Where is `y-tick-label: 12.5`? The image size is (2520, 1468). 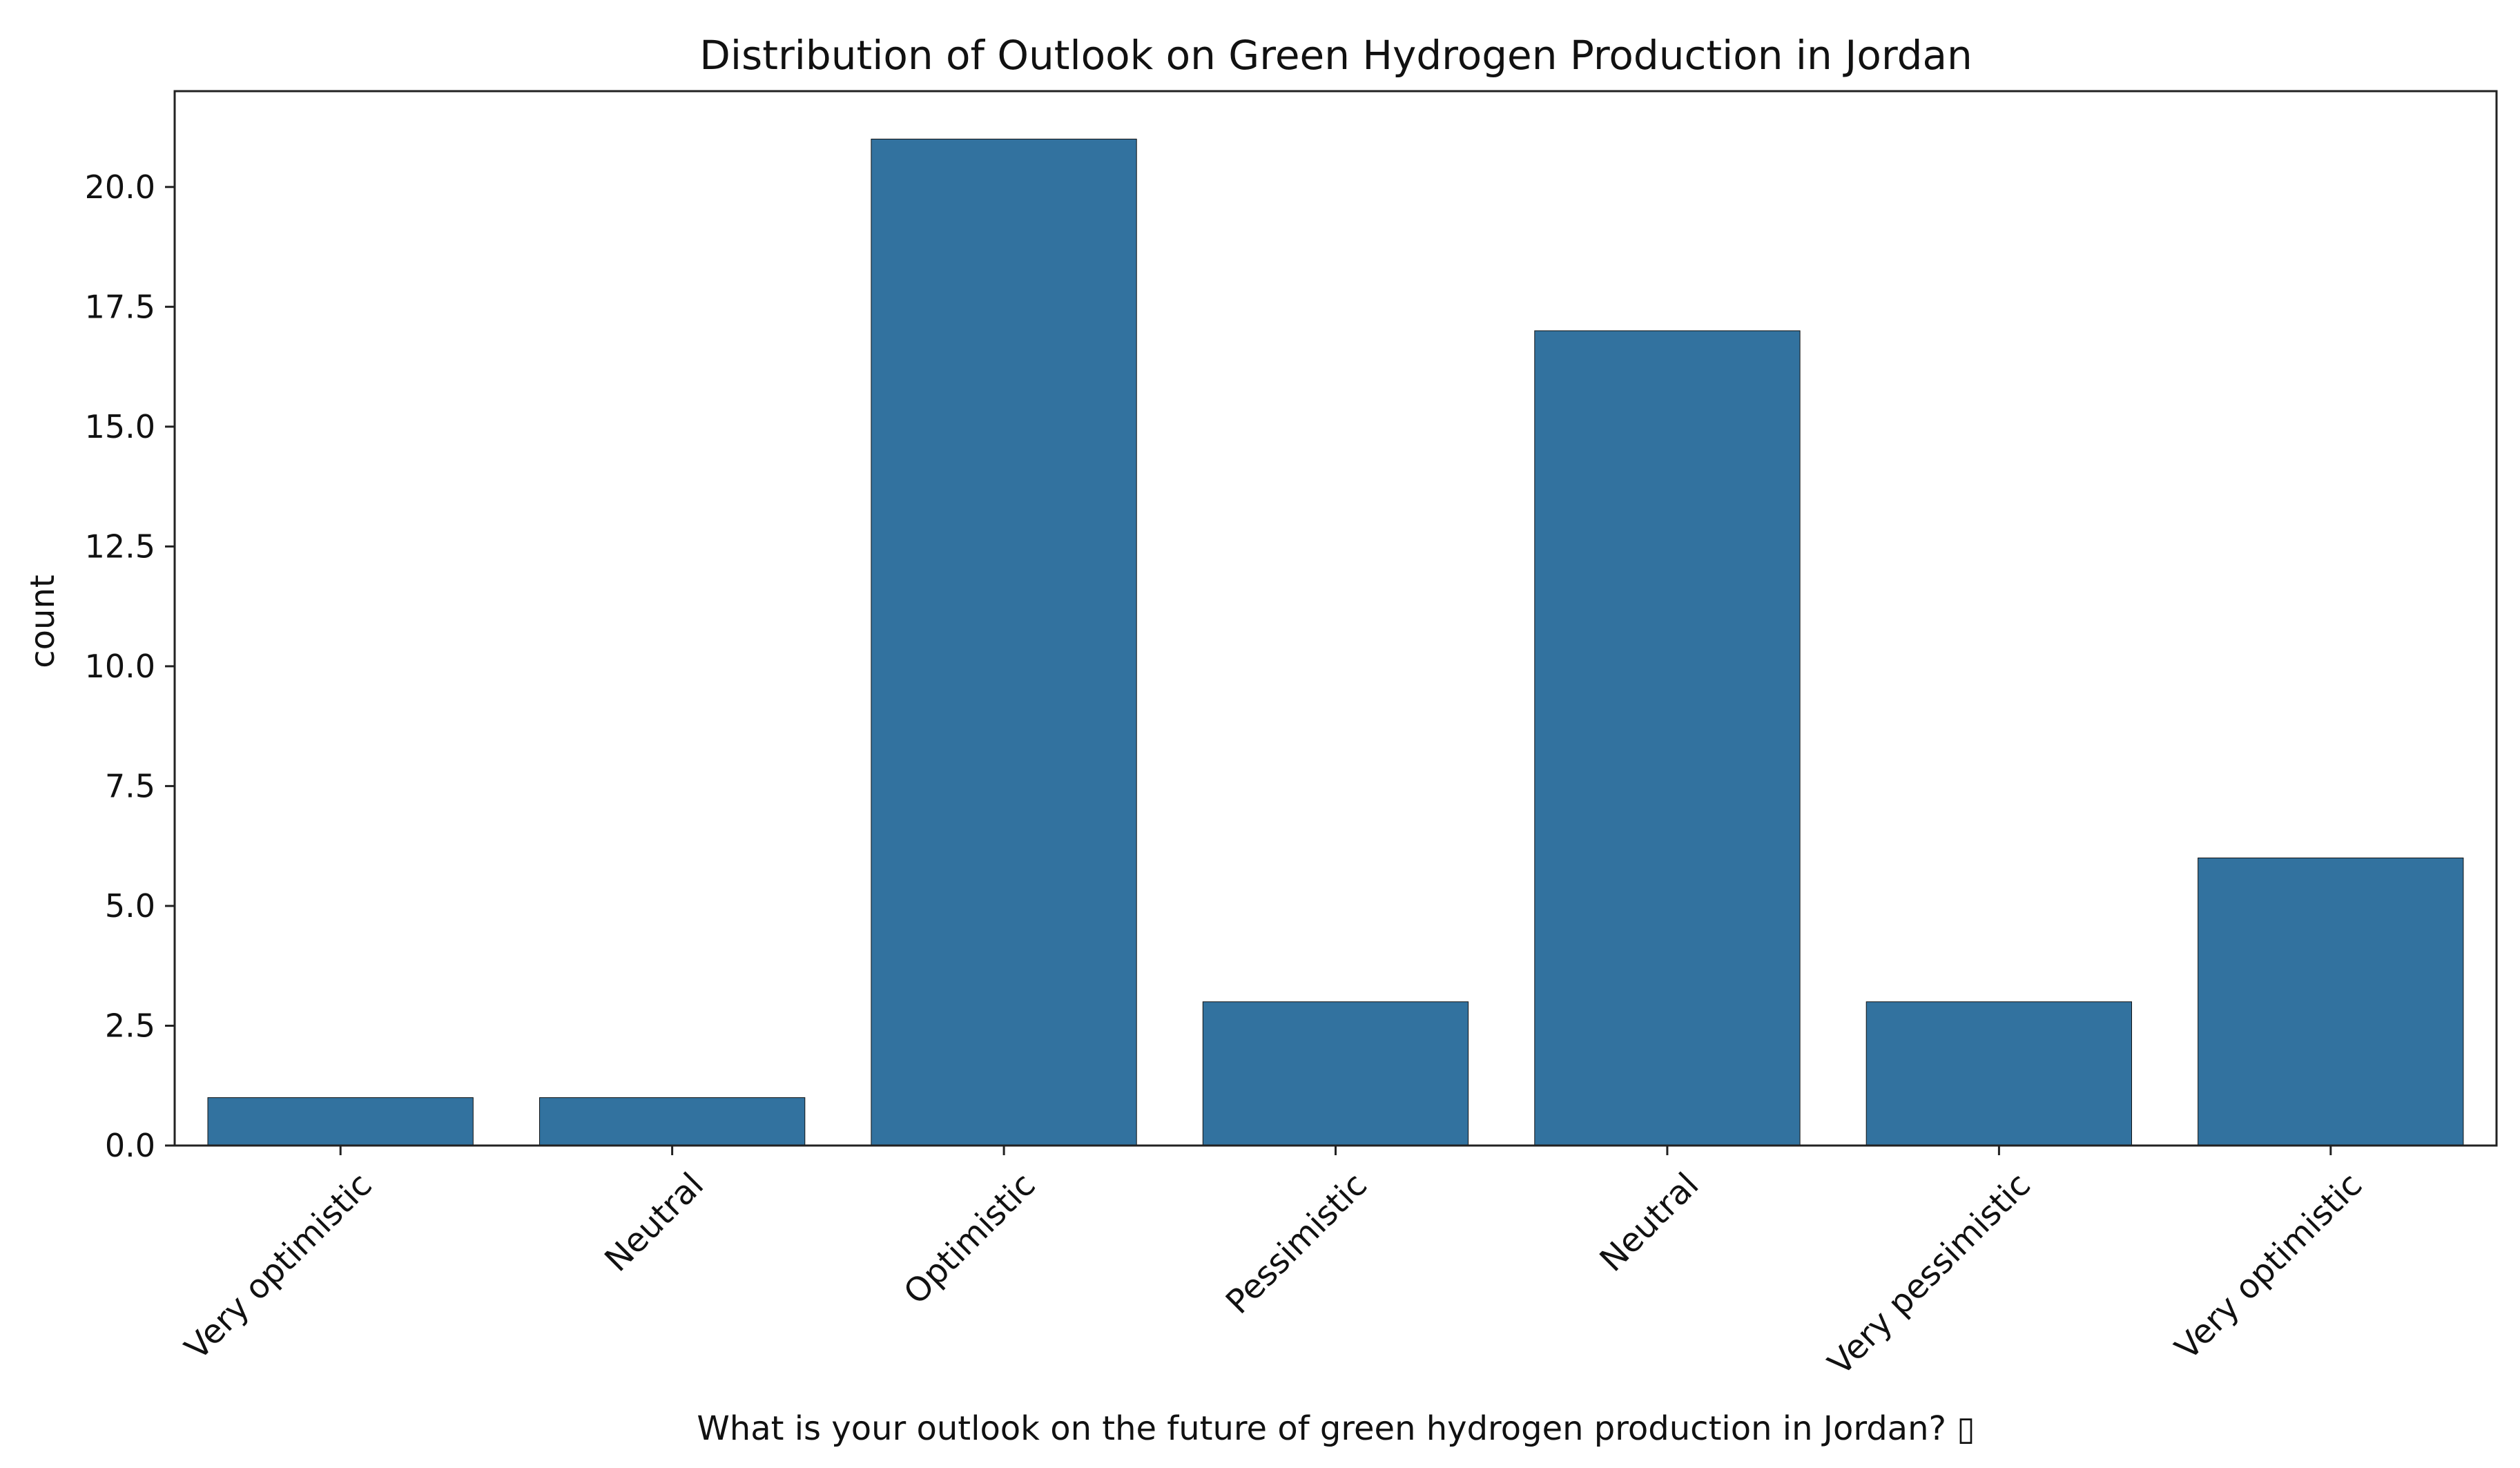
y-tick-label: 12.5 is located at coordinates (120, 546).